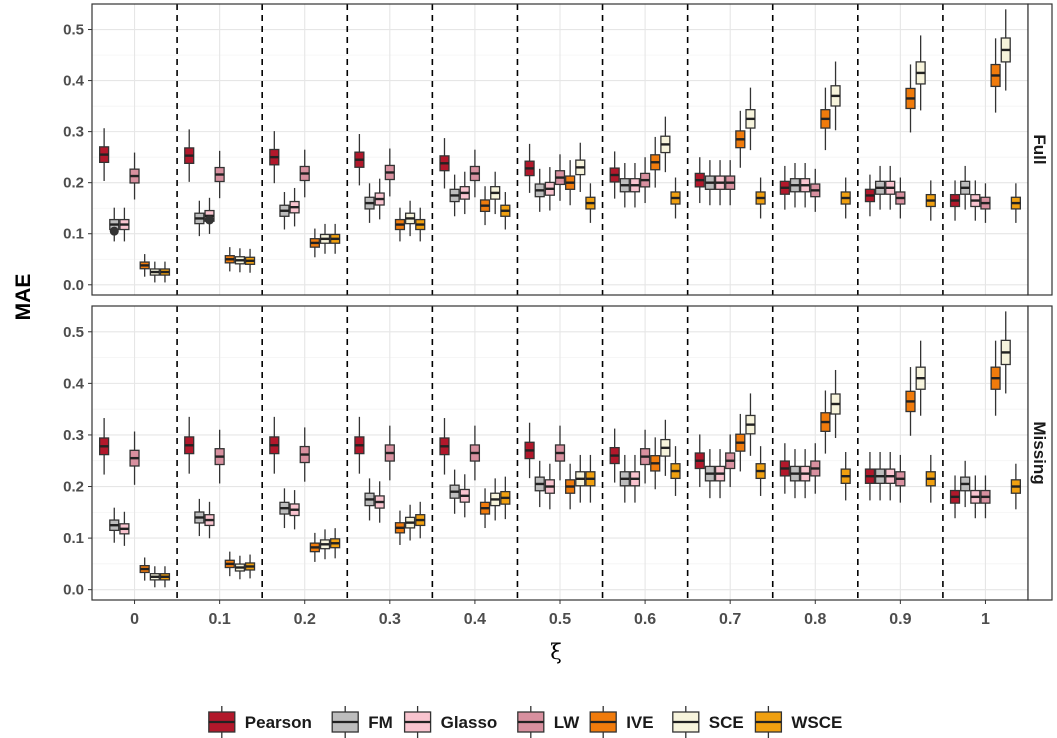 The width and height of the screenshot is (1057, 738). Describe the element at coordinates (900, 128) in the screenshot. I see `box-group-0.9` at that location.